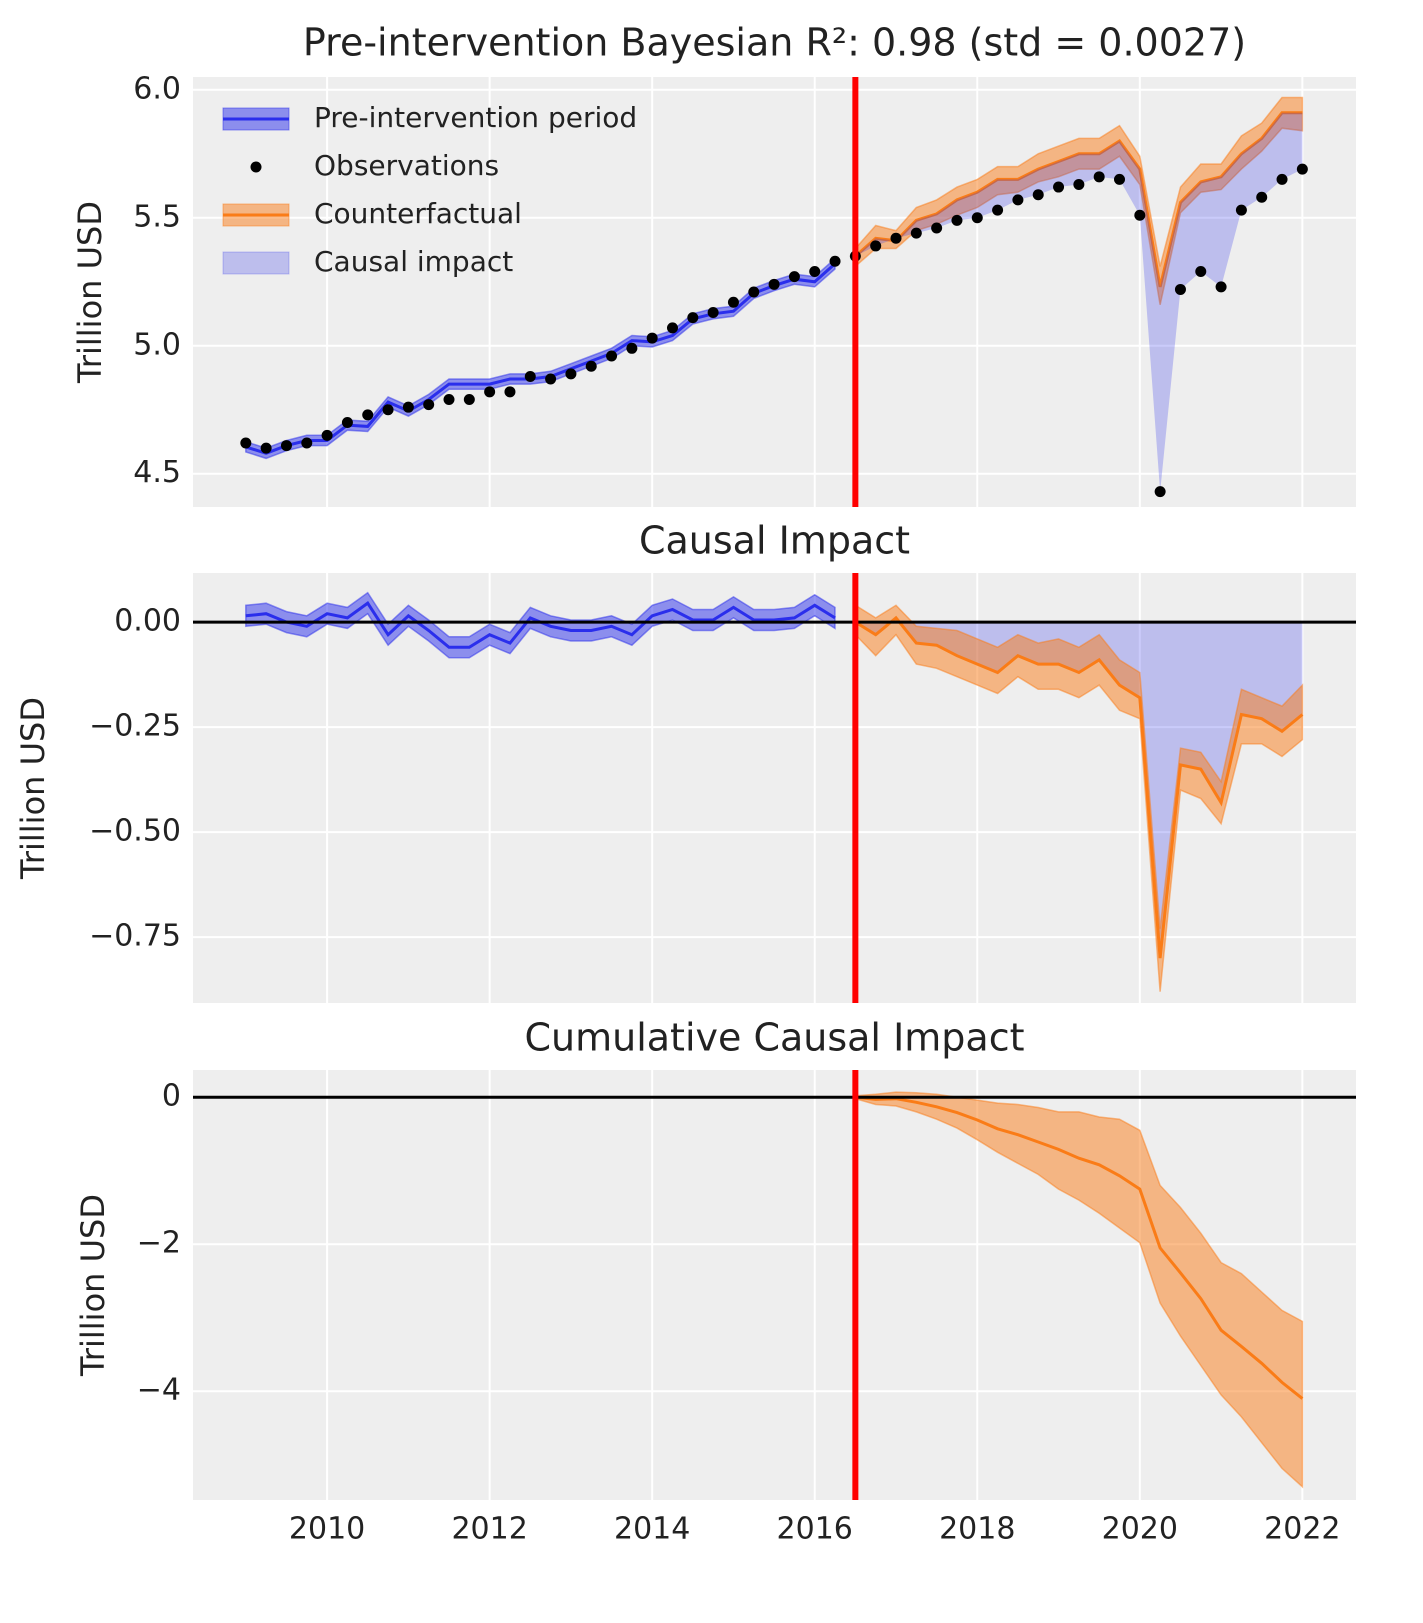 The width and height of the screenshot is (1423, 1623). I want to click on y-tick-label: 0, so click(171, 1096).